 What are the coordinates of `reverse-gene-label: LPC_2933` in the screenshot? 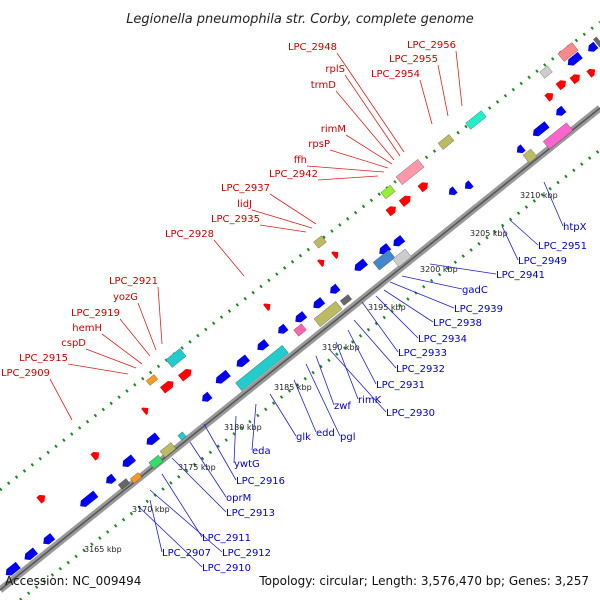 It's located at (422, 353).